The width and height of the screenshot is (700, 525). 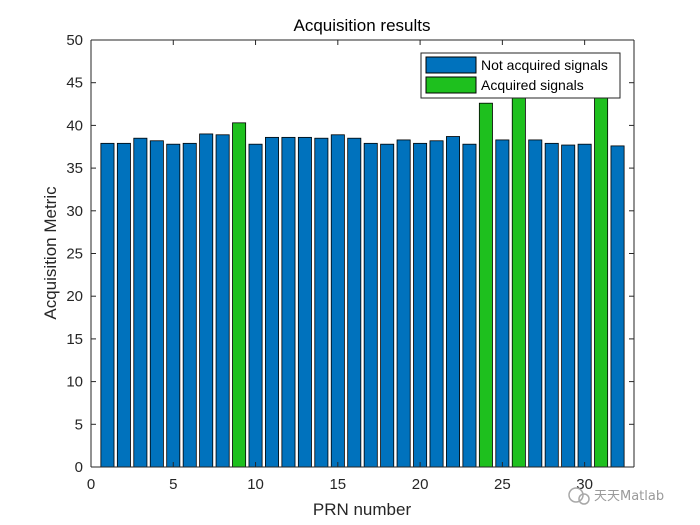 What do you see at coordinates (502, 484) in the screenshot?
I see `x-tick-label: 25` at bounding box center [502, 484].